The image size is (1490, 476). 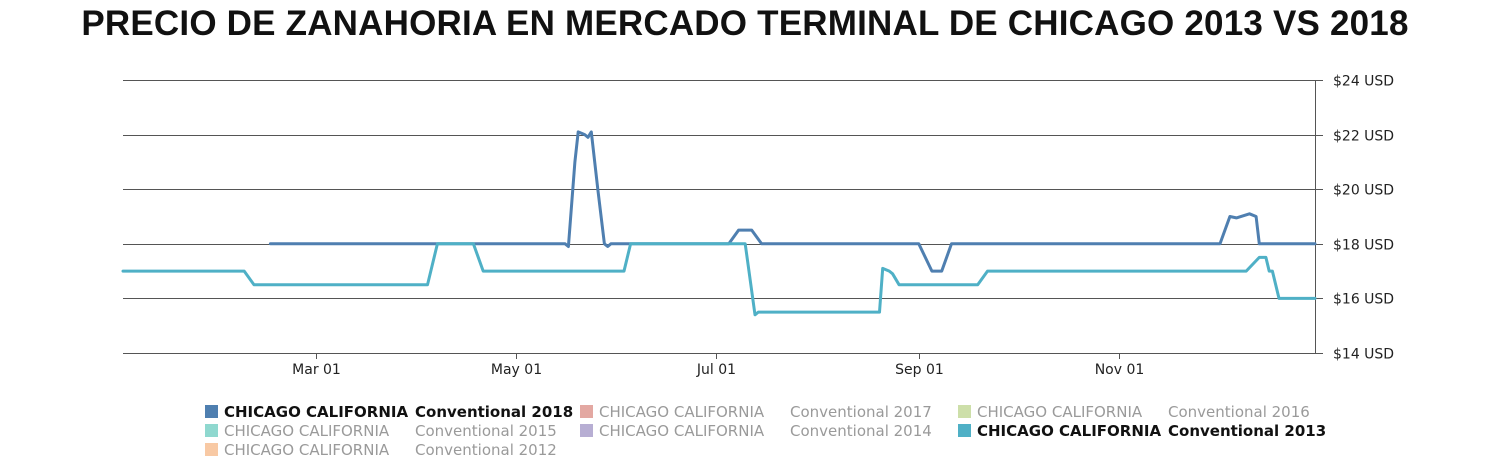 I want to click on x-tick-label: Sep 01, so click(x=919, y=370).